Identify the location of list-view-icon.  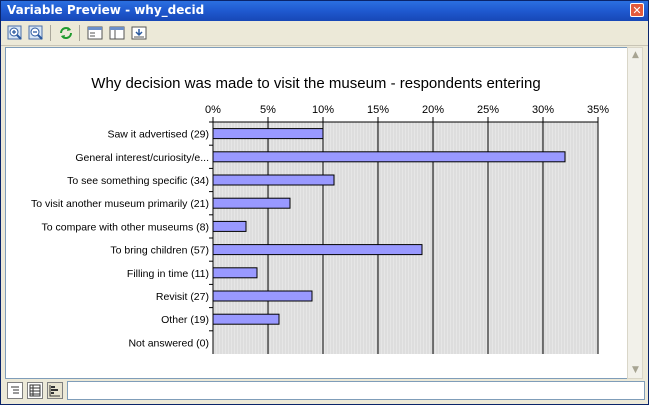
(15, 390).